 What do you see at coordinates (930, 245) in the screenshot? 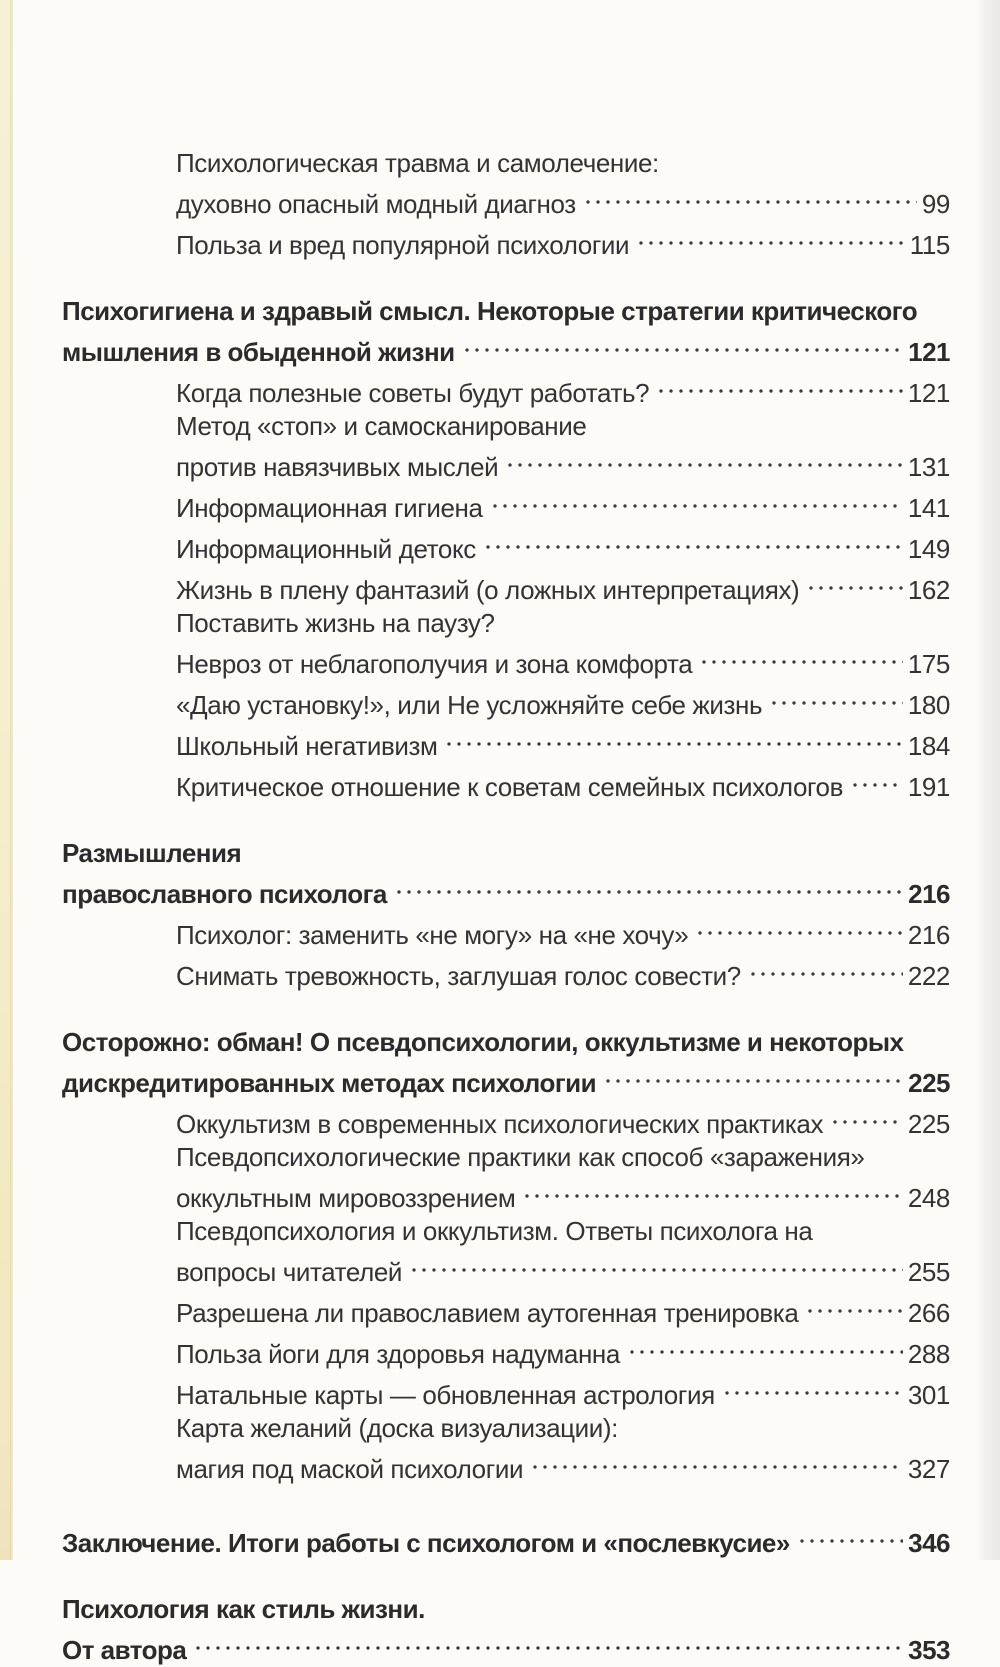
I see `page-number: 115` at bounding box center [930, 245].